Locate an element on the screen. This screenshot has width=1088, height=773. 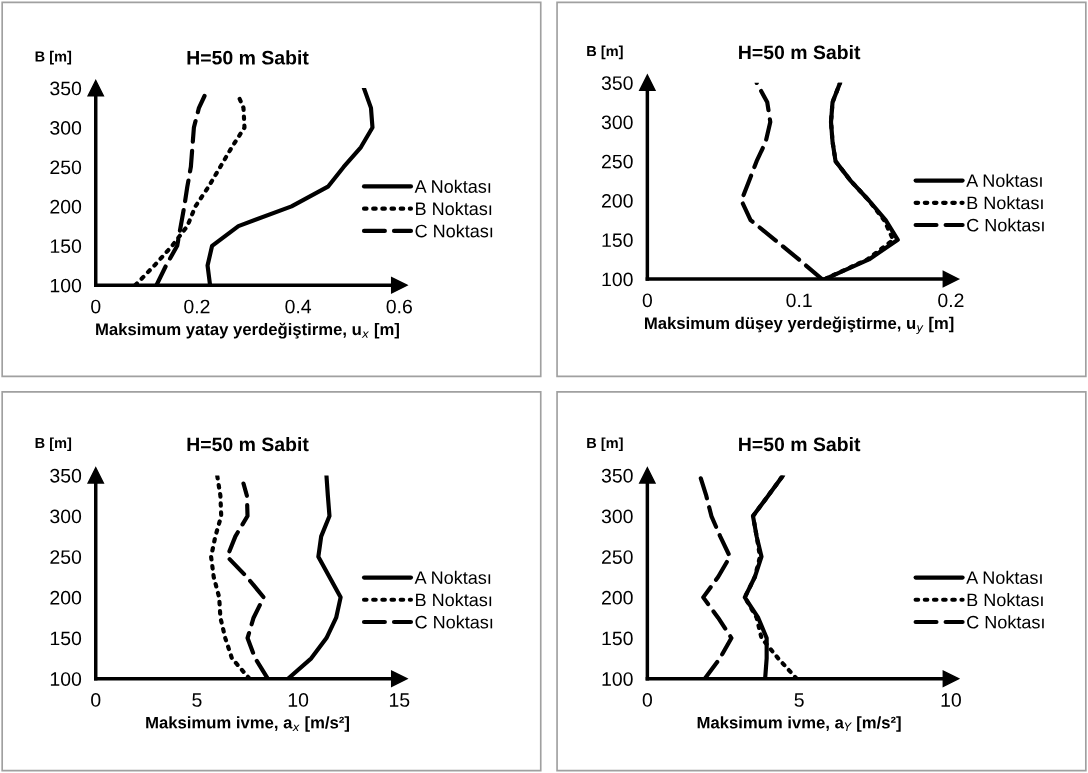
x-axis-title: Maksimum ivme, a$_{Y}$ [m/s²] is located at coordinates (799, 724).